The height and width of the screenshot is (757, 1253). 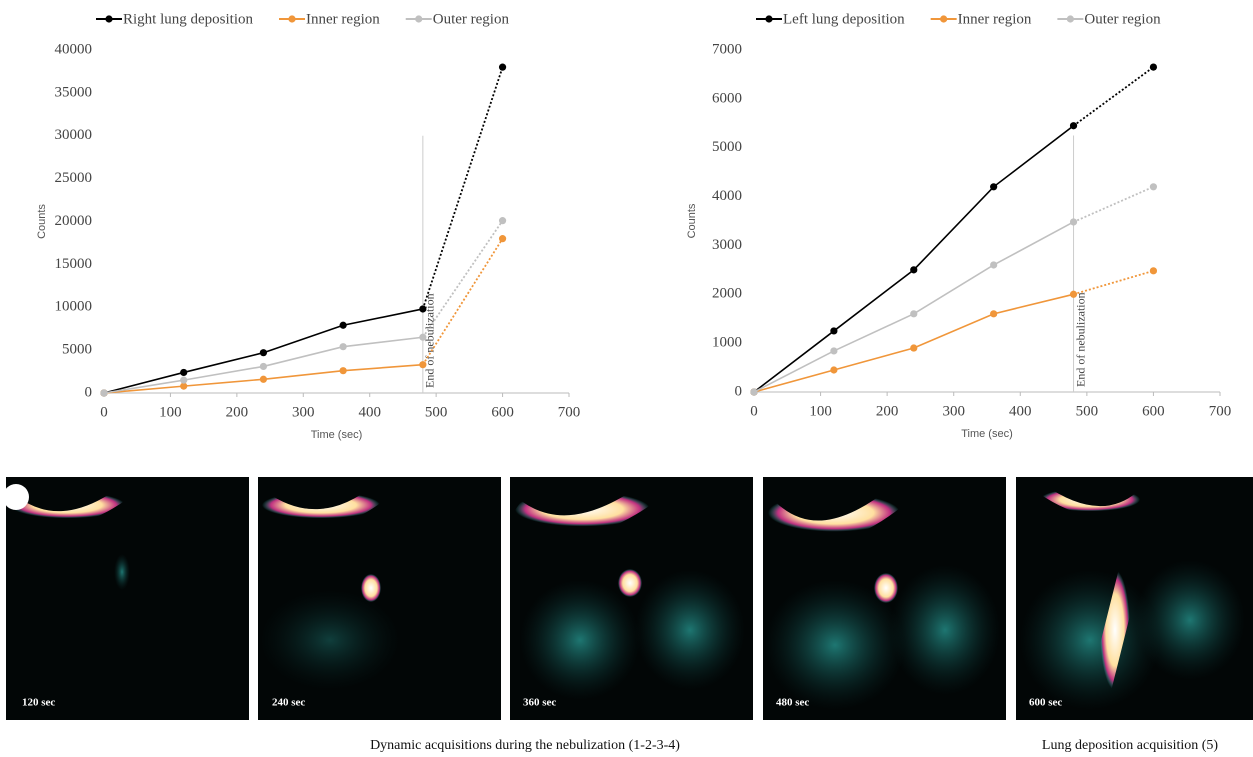 I want to click on y-tick-label: 25000, so click(x=74, y=178).